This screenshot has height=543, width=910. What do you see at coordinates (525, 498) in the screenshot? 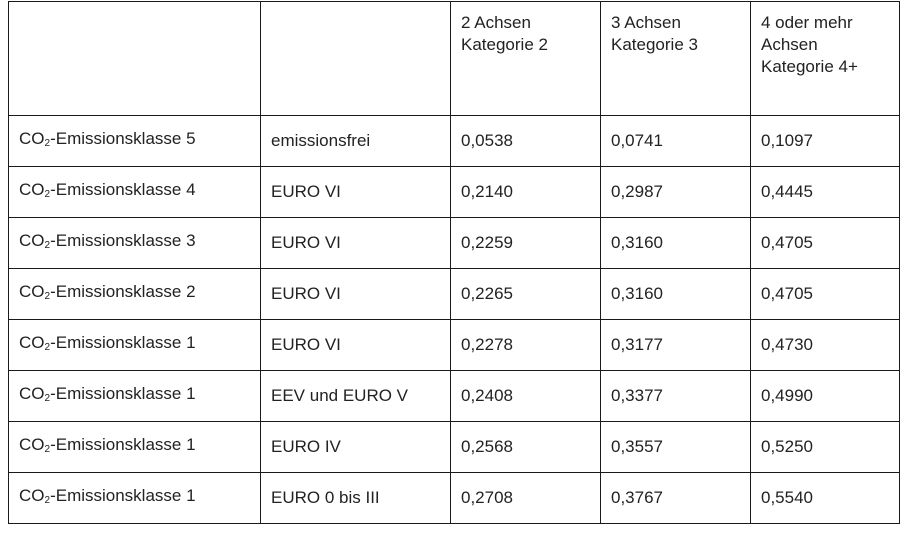
I see `cell-kategorie-2: 0,2708` at bounding box center [525, 498].